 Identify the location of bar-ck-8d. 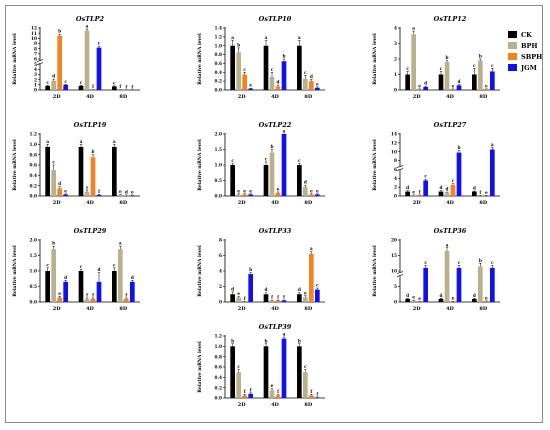
(474, 300).